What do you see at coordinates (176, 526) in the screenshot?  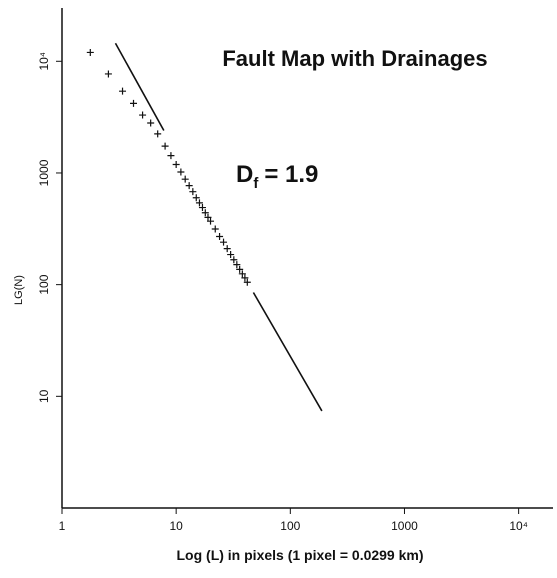 I see `x-tick-label: 10` at bounding box center [176, 526].